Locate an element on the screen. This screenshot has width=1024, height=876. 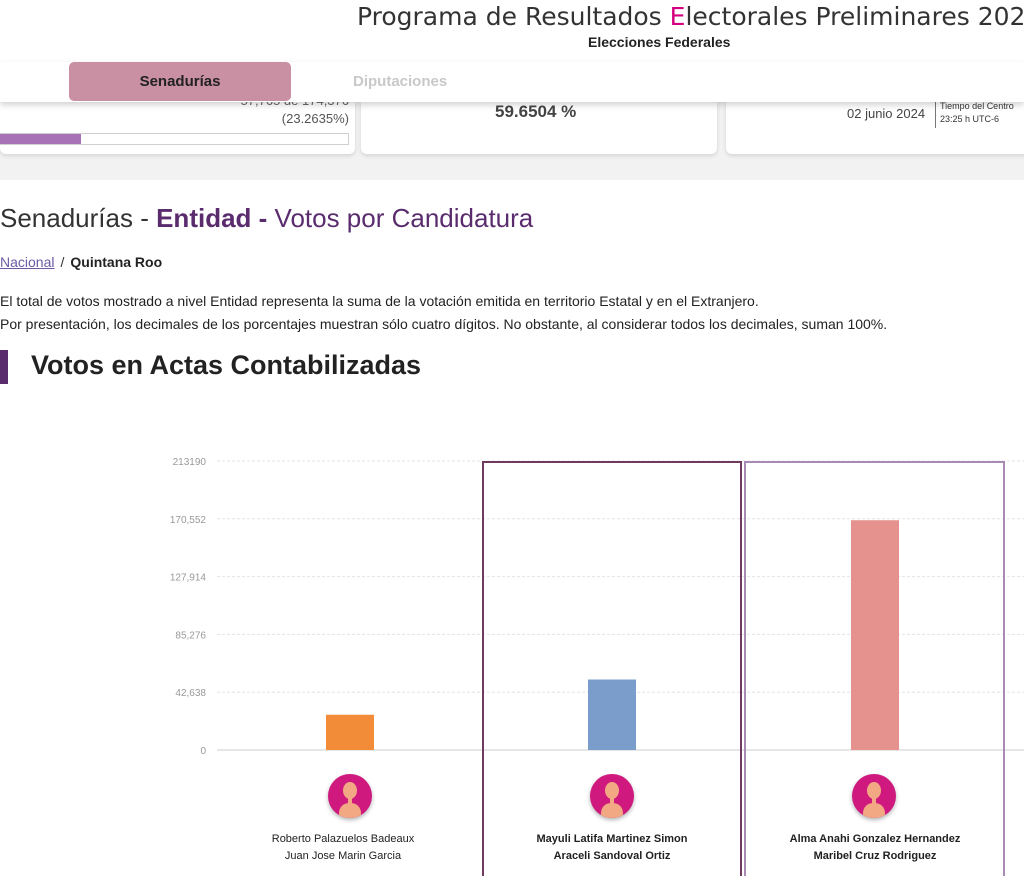
section-accent-bar is located at coordinates (4, 367).